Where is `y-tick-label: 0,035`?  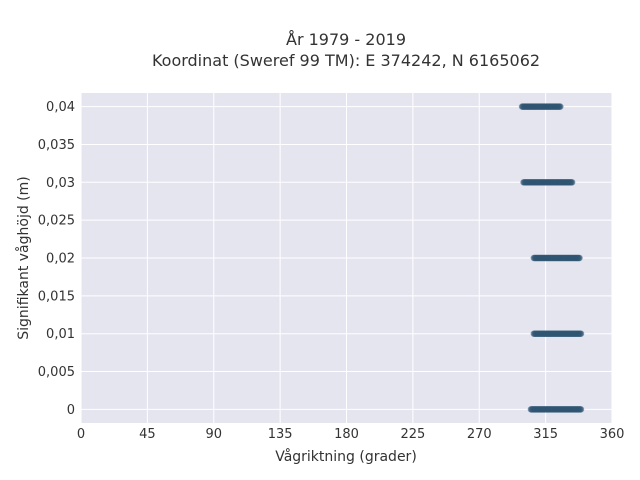
y-tick-label: 0,035 is located at coordinates (56, 145).